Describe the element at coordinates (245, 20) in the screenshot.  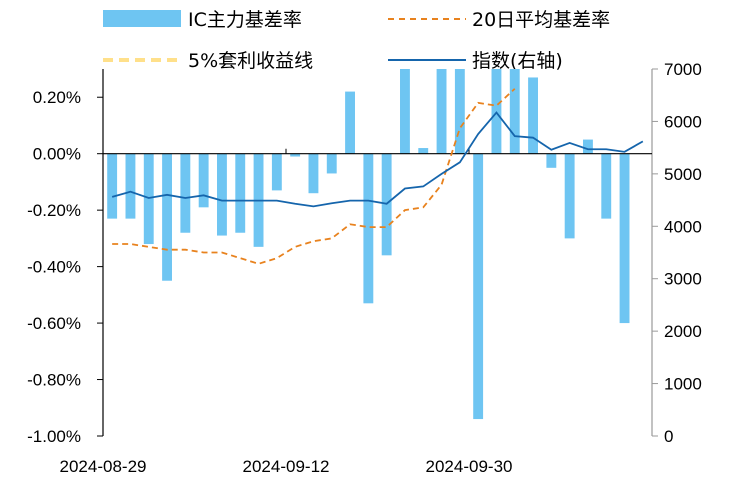
I see `legend-label-basis-rate: IC主力基差率` at that location.